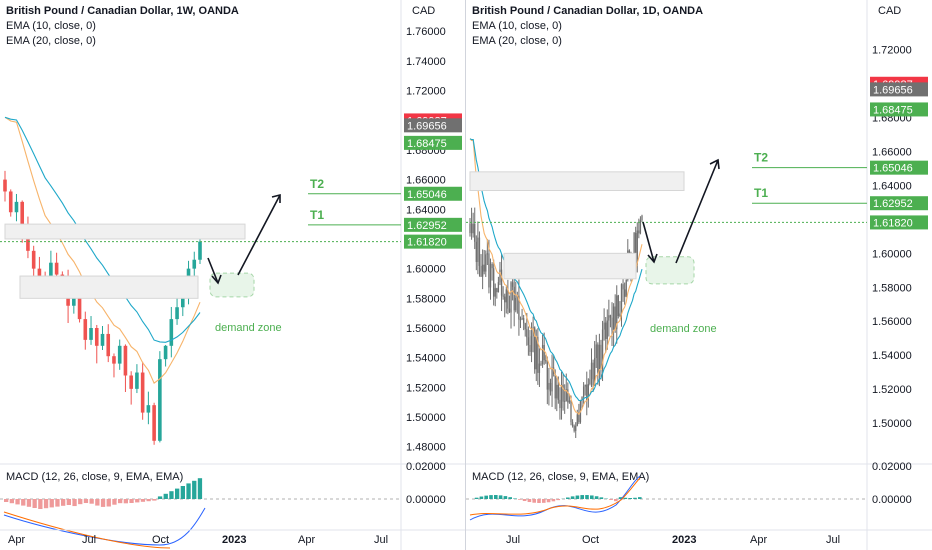  What do you see at coordinates (87, 530) in the screenshot?
I see `signal-line` at bounding box center [87, 530].